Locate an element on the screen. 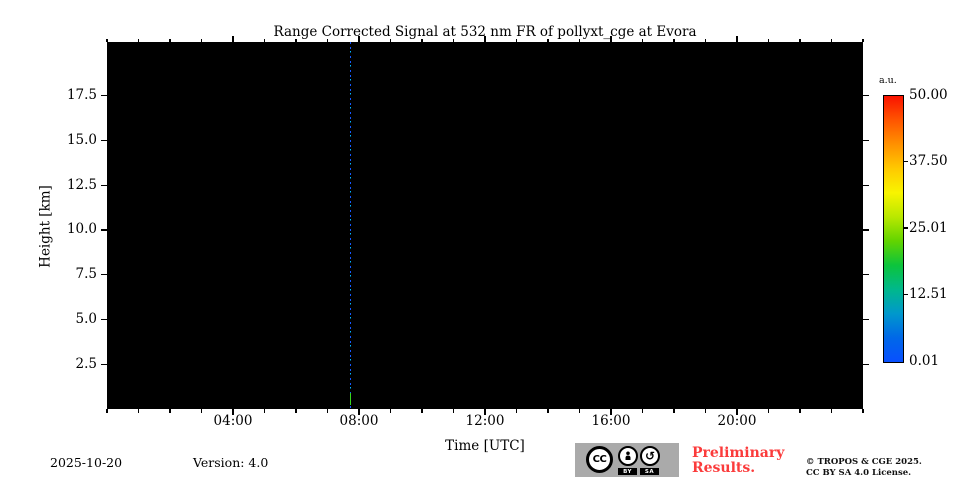 The height and width of the screenshot is (480, 960). colorbar-tick-label: 25.01 is located at coordinates (928, 227).